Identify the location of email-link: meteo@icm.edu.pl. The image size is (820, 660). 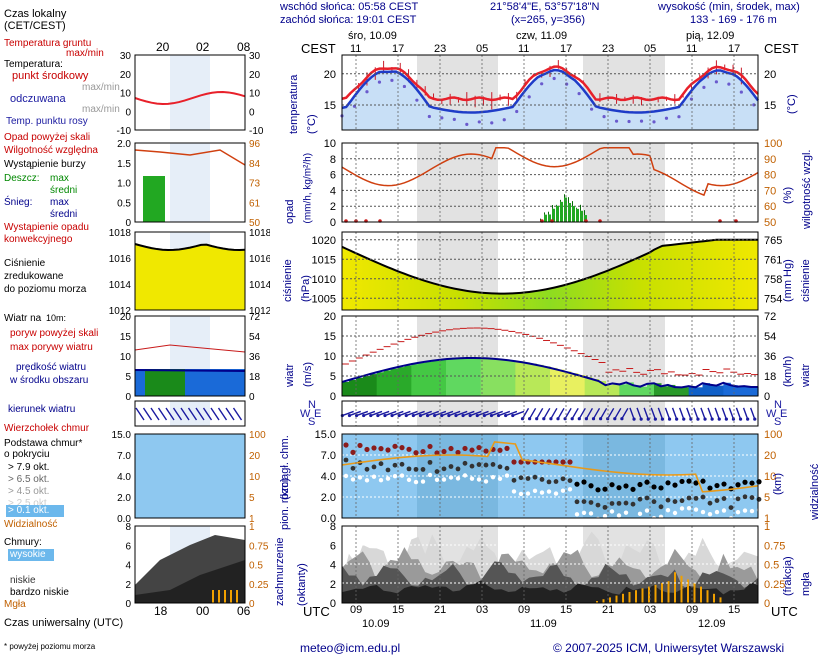
(350, 648).